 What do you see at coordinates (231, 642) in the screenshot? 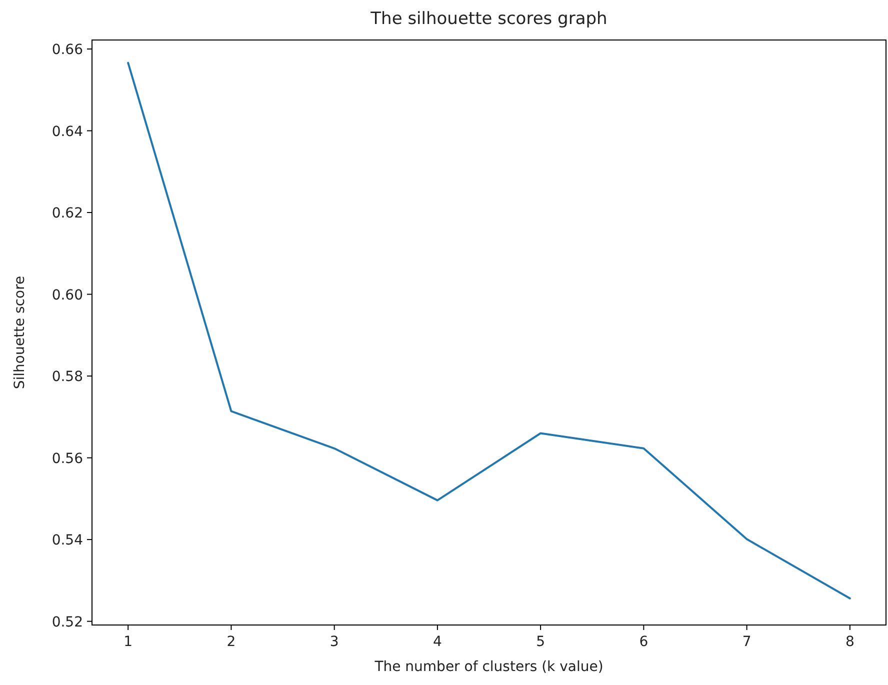
I see `x-tick-label: 2` at bounding box center [231, 642].